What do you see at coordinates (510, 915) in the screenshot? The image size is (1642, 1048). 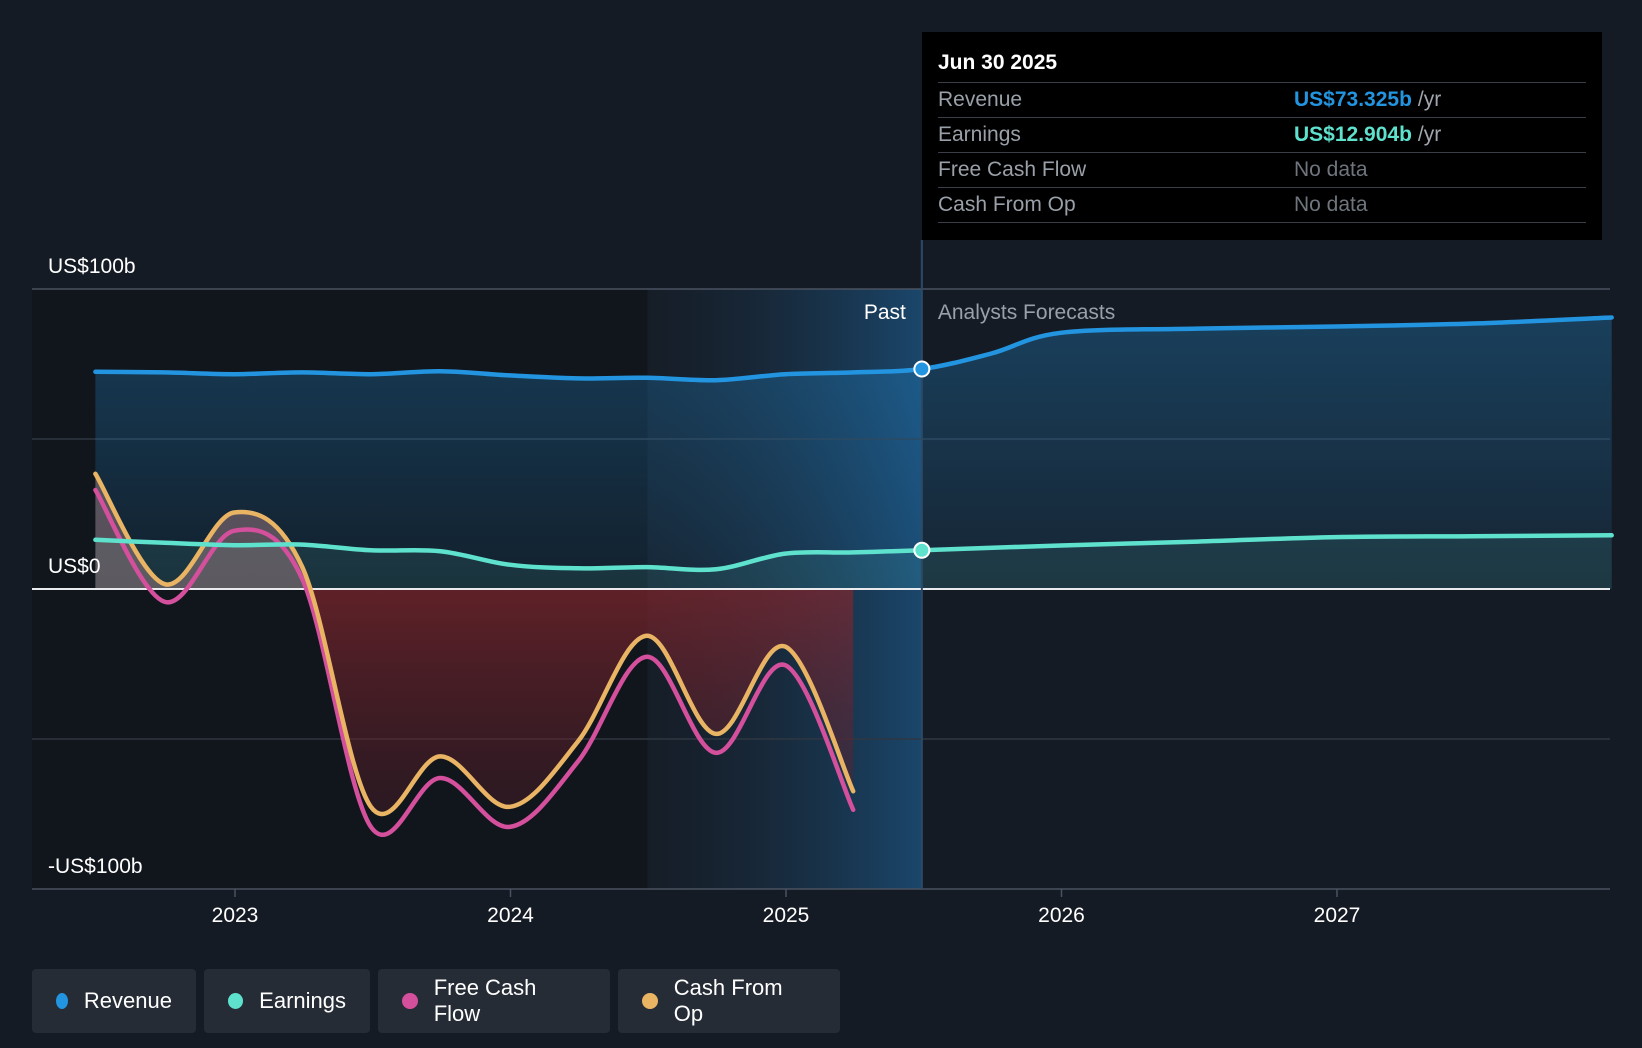 I see `x-tick-label: 2024` at bounding box center [510, 915].